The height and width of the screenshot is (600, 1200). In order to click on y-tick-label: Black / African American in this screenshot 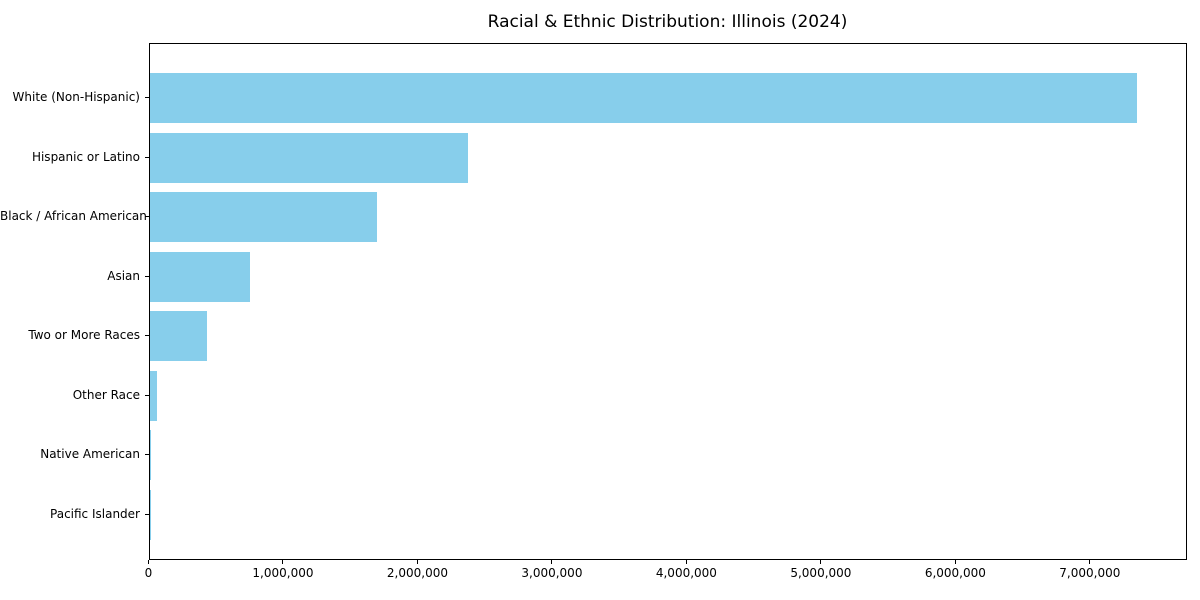, I will do `click(73, 216)`.